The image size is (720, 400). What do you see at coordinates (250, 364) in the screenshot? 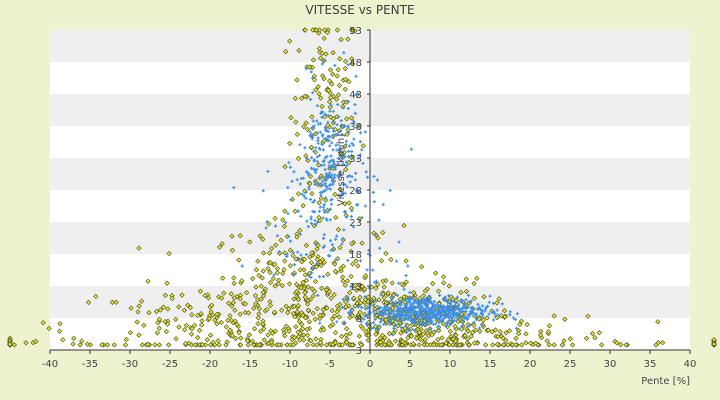
I see `x-tick-label: -15` at bounding box center [250, 364].